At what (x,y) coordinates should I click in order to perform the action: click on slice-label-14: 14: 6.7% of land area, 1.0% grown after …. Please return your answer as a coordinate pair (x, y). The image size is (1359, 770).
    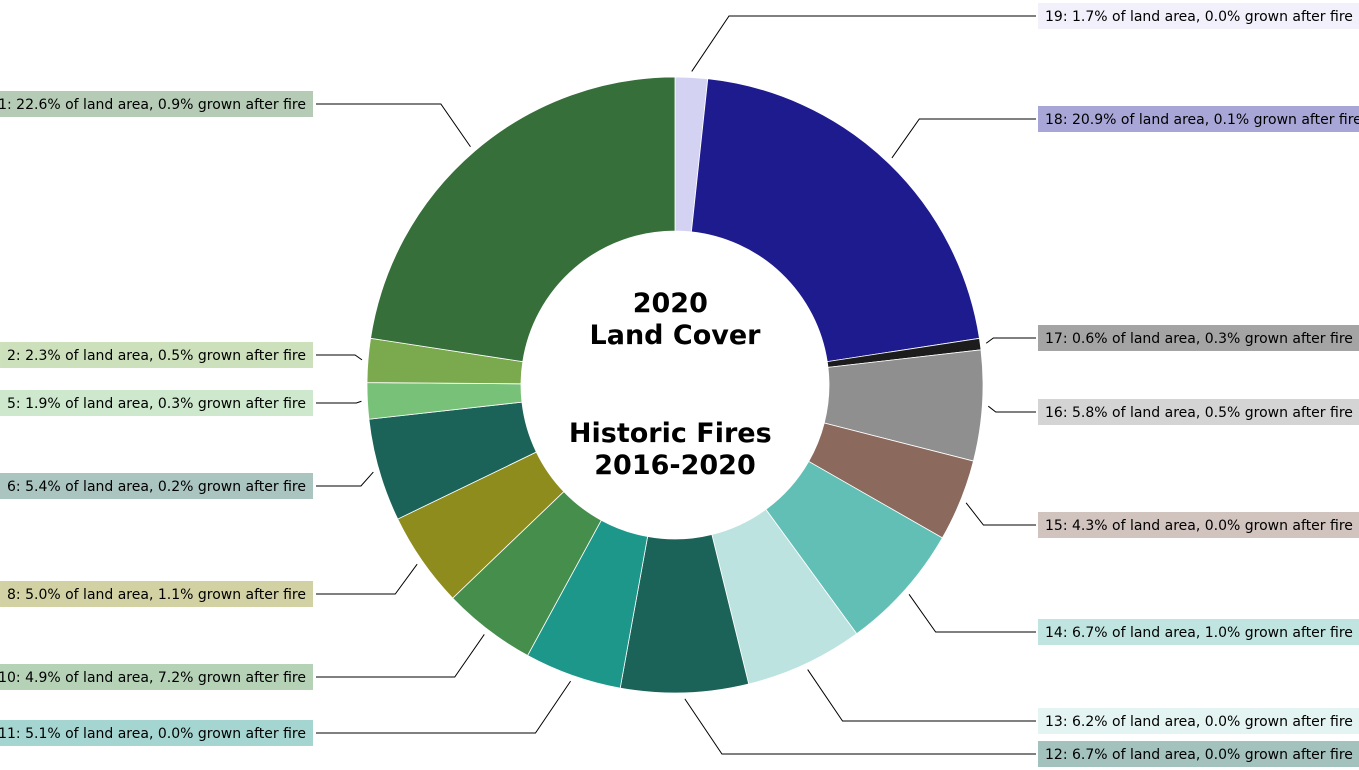
    Looking at the image, I should click on (1198, 632).